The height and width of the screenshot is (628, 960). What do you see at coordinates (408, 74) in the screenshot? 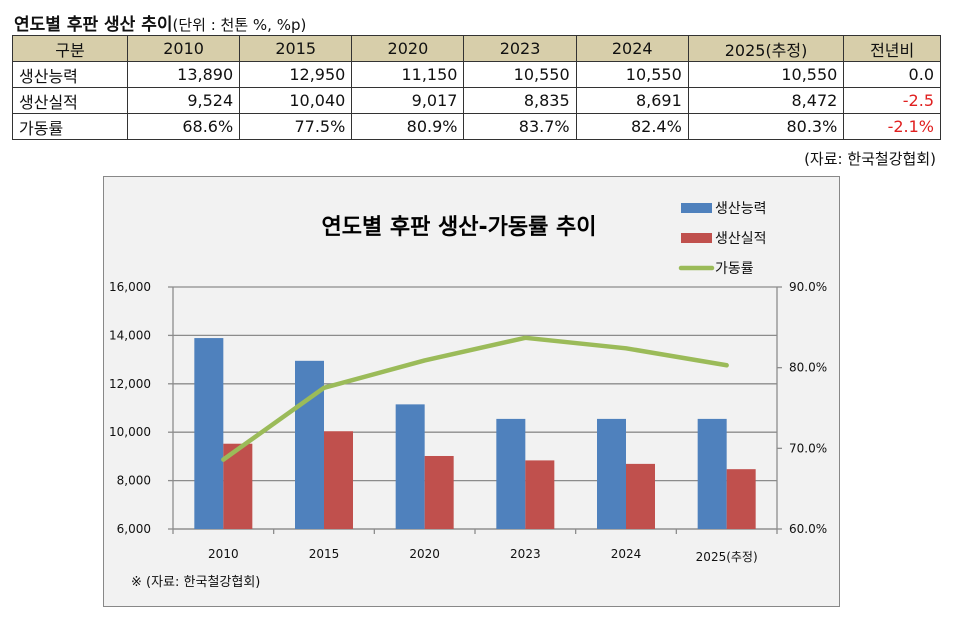
I see `table-cell: 11,150` at bounding box center [408, 74].